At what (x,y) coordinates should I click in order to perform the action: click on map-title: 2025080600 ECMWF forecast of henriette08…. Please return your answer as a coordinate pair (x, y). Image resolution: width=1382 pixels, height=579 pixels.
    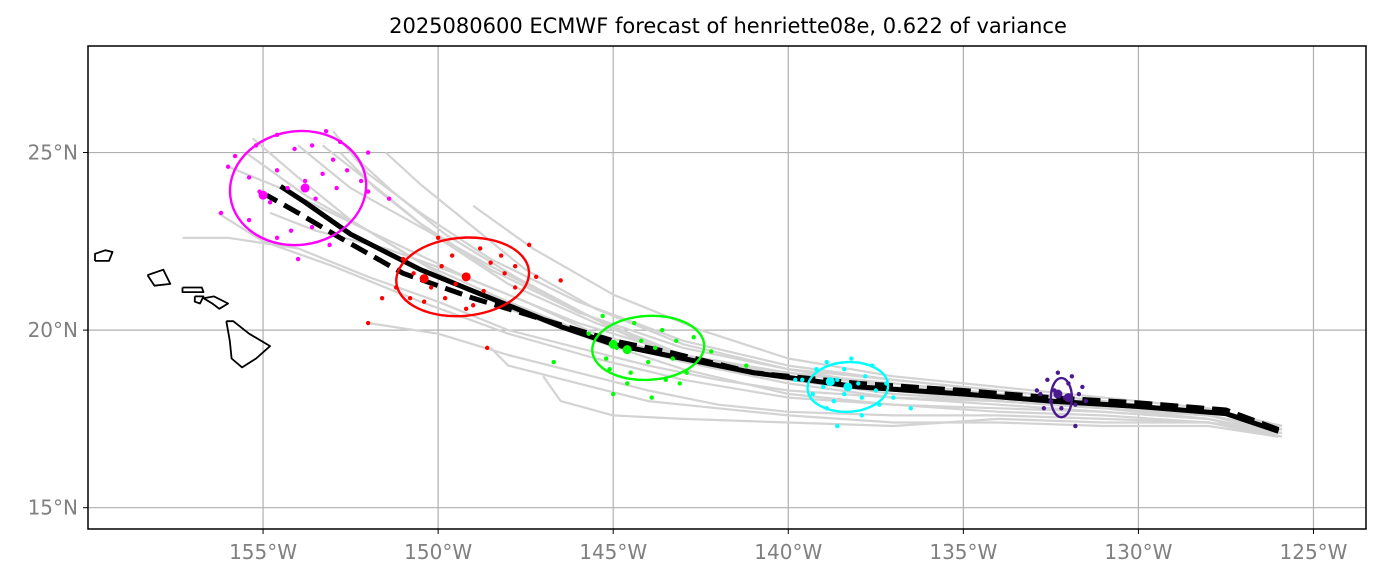
    Looking at the image, I should click on (728, 26).